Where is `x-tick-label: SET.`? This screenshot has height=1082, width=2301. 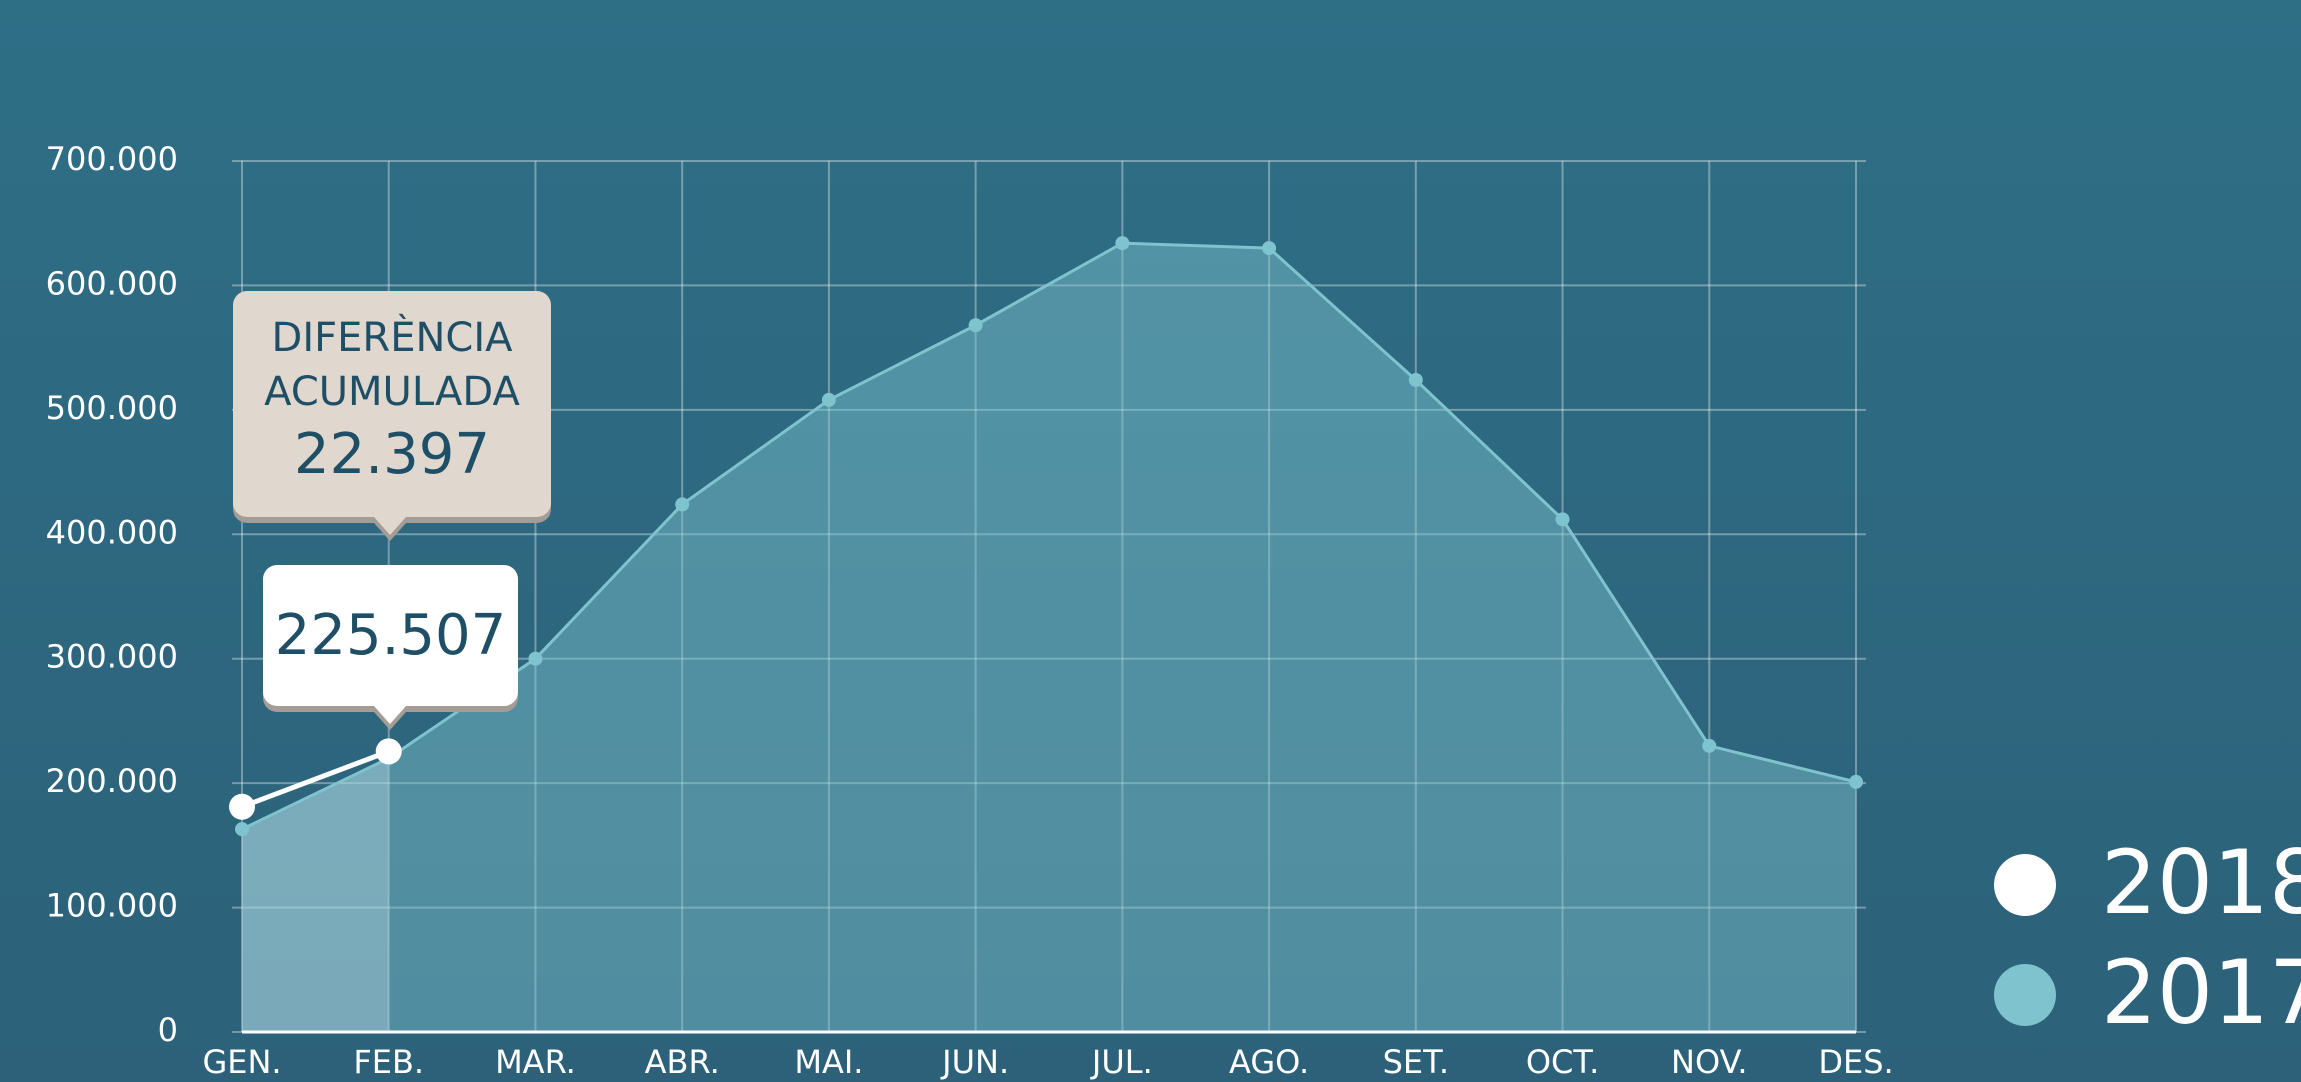
x-tick-label: SET. is located at coordinates (1416, 1062).